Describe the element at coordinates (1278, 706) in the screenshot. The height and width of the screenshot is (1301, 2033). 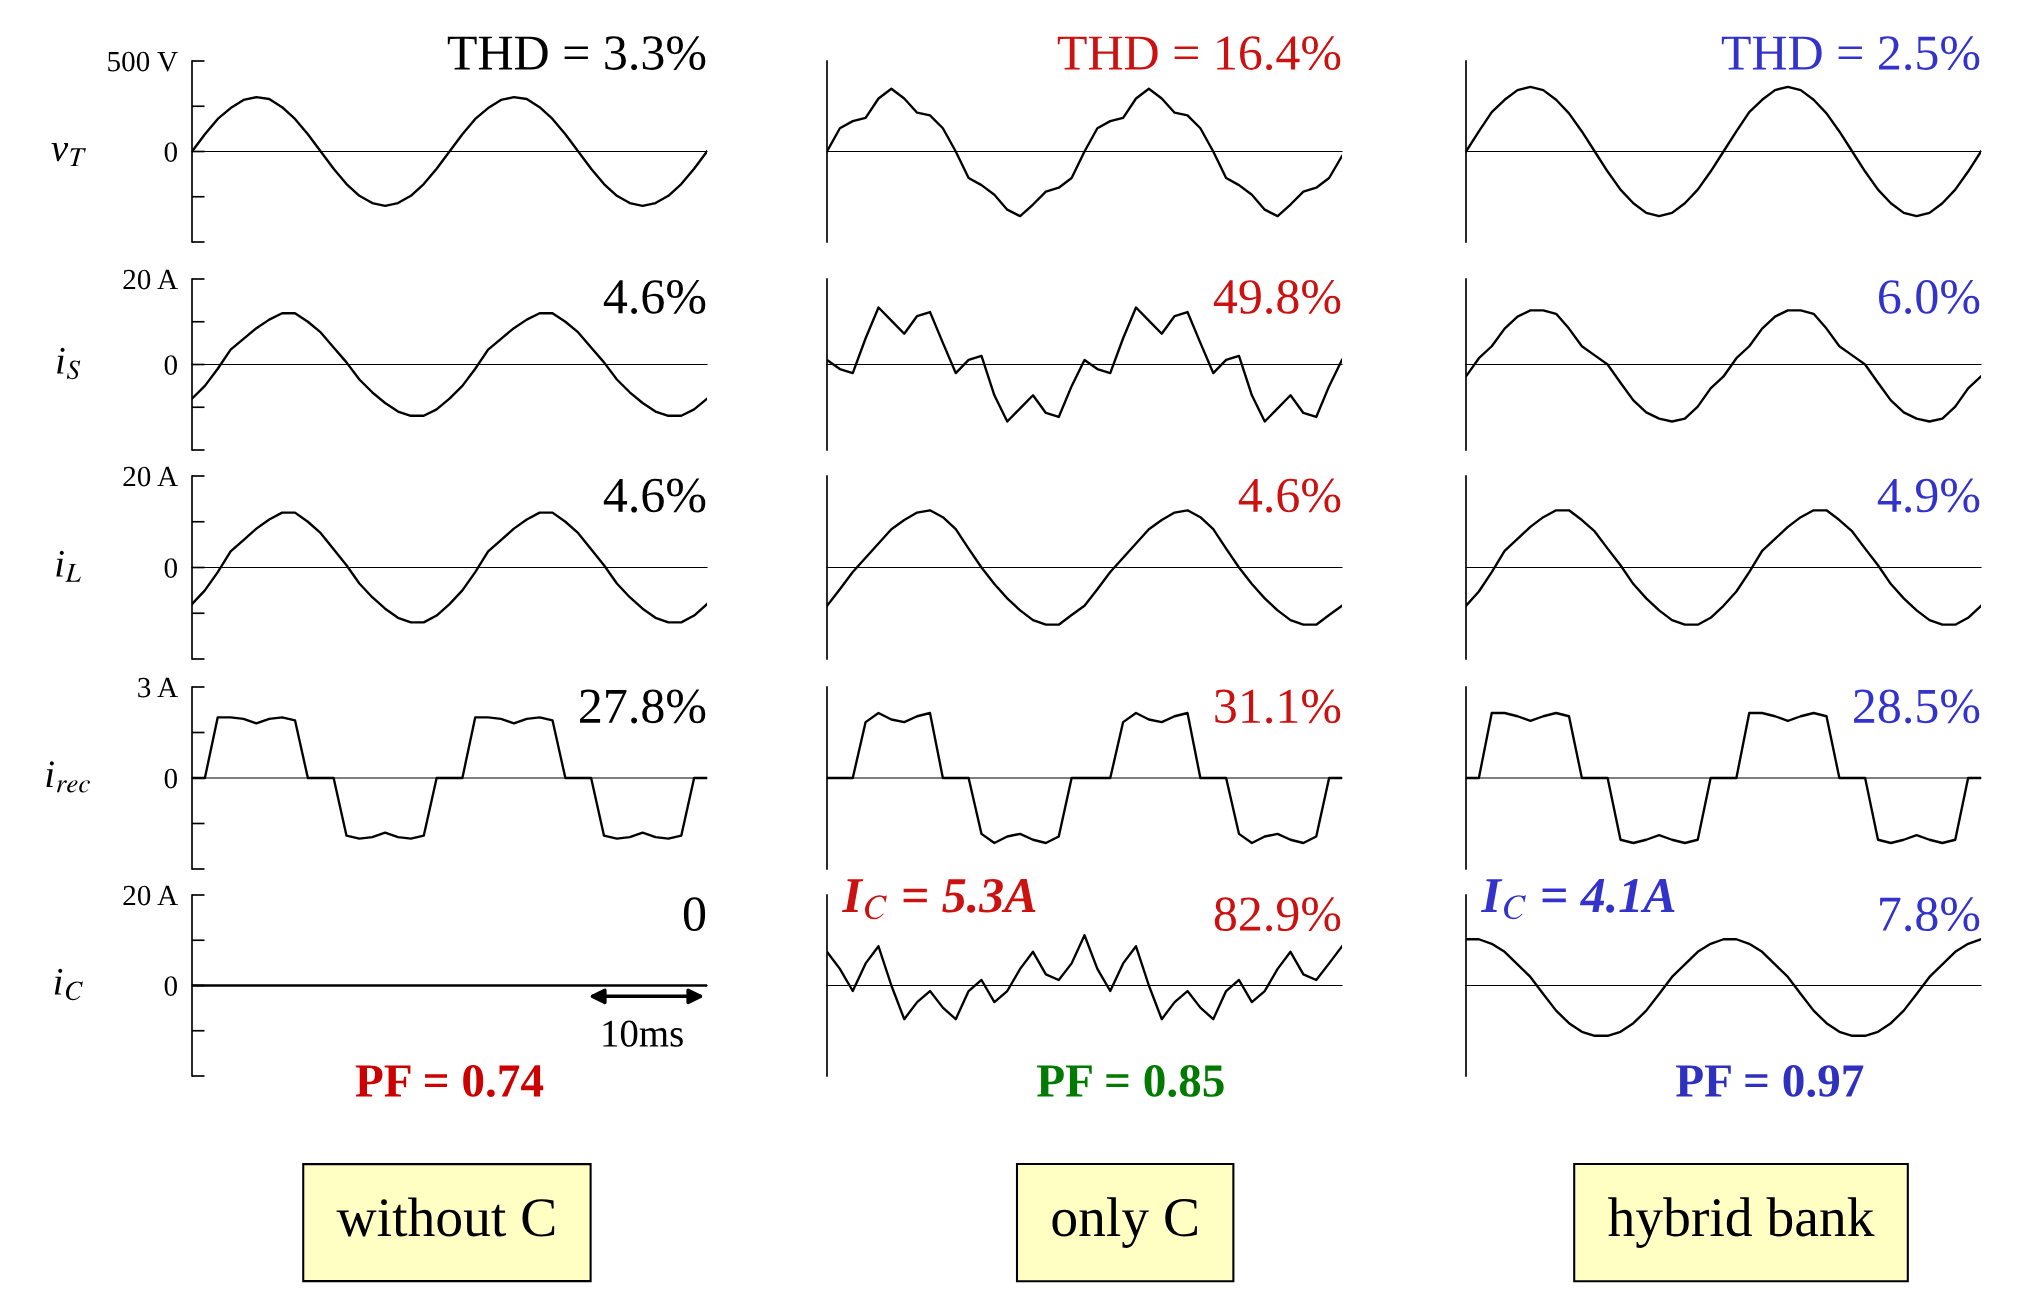
I see `chart-title: 31.1%` at that location.